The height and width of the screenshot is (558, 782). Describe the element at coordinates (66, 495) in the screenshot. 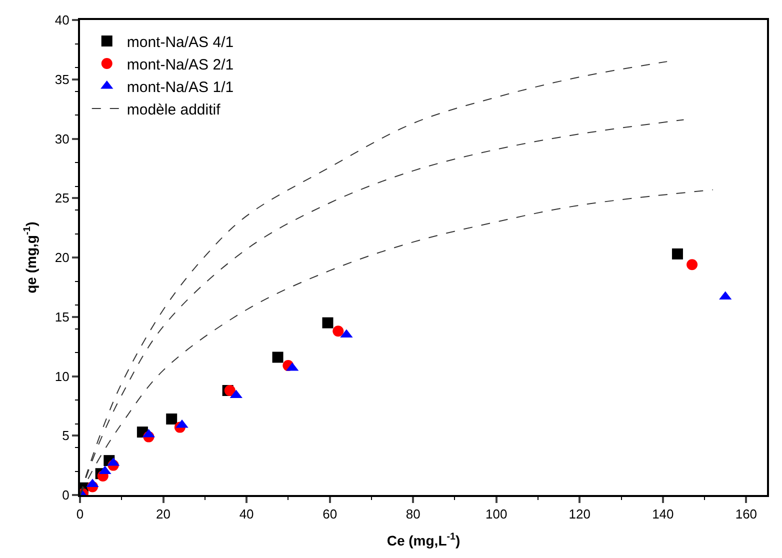

I see `y-tick-label: 0` at that location.